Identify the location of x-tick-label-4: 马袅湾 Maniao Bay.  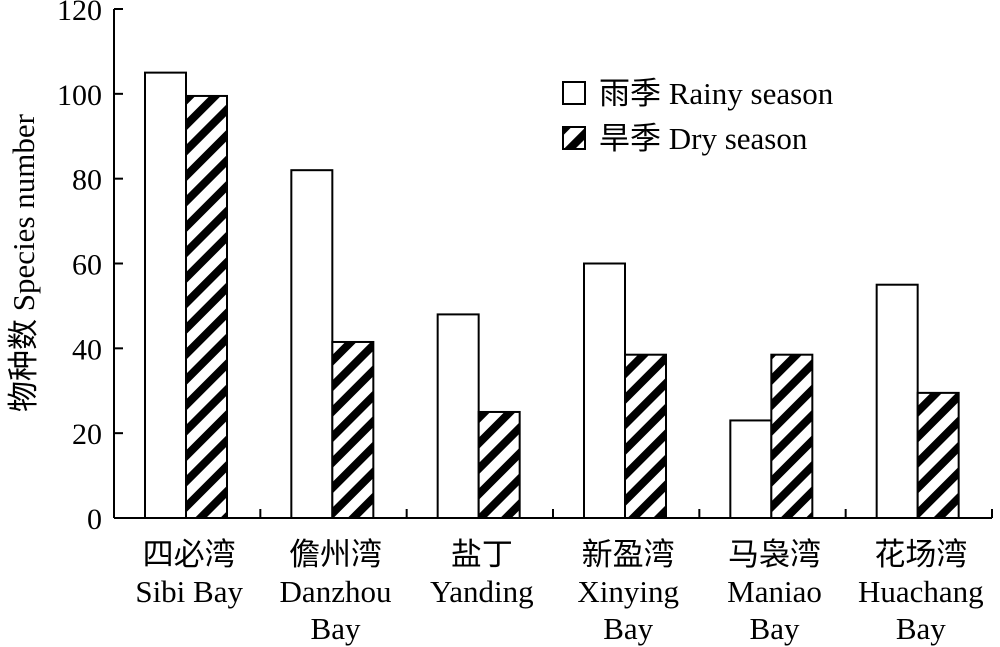
(774, 591).